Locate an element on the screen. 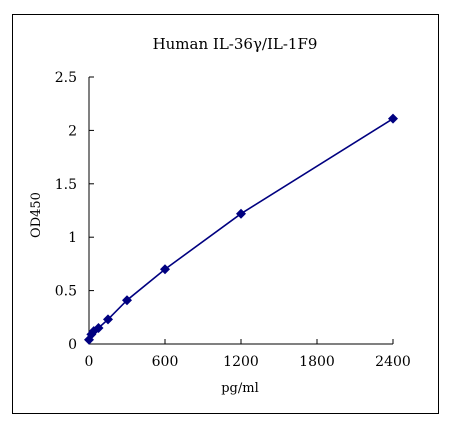 The image size is (452, 428). x-axis-label: pg/ml is located at coordinates (240, 388).